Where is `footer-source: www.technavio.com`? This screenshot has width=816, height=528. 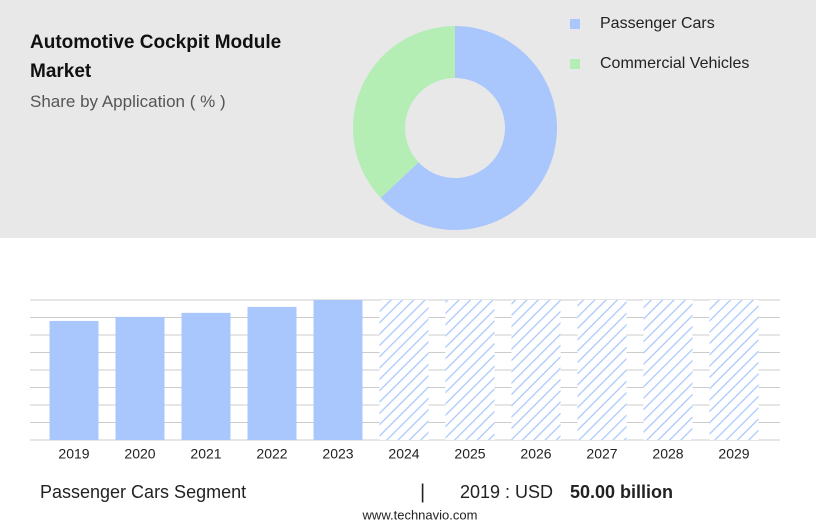
footer-source: www.technavio.com is located at coordinates (420, 514).